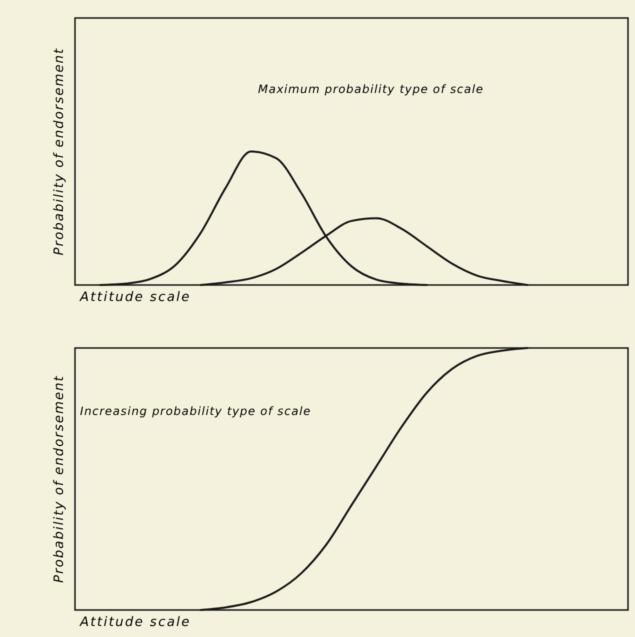  What do you see at coordinates (371, 89) in the screenshot?
I see `text: Maximum probability type of scale` at bounding box center [371, 89].